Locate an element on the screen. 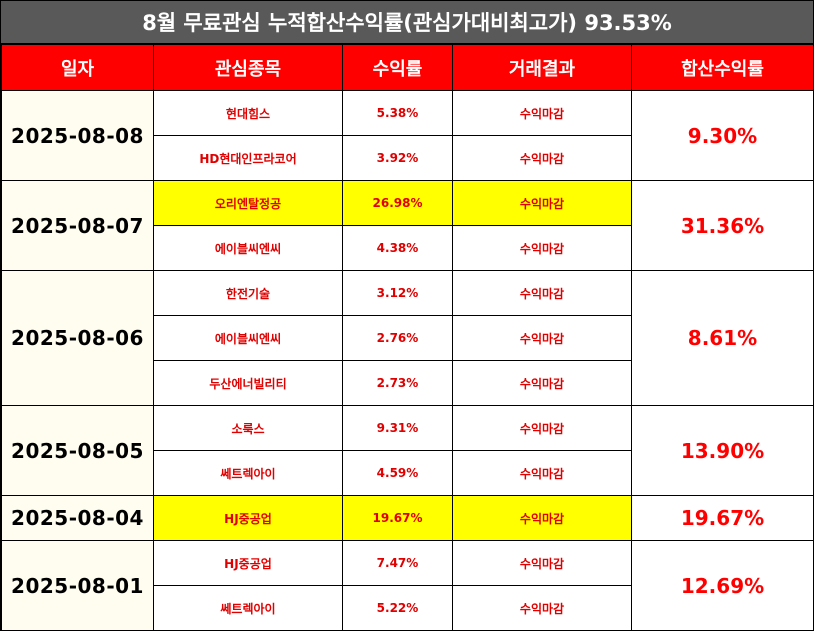 The width and height of the screenshot is (814, 631). table-row: 2025-08-08 현대힘스 5.38% 수익마감 9.30% is located at coordinates (407, 135).